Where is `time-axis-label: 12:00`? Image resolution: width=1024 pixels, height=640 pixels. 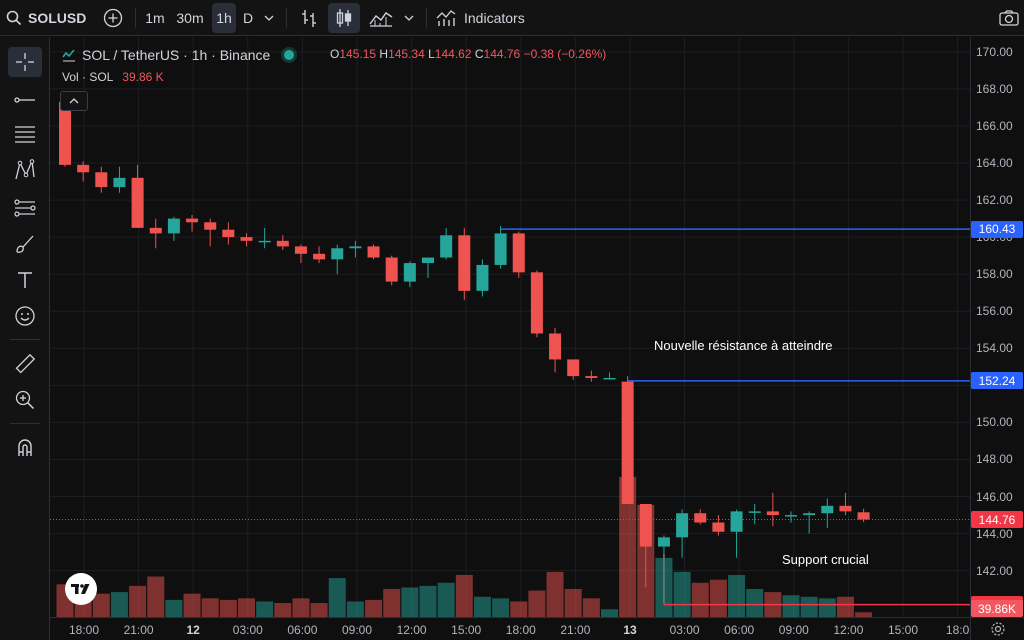
time-axis-label: 12:00 is located at coordinates (848, 630).